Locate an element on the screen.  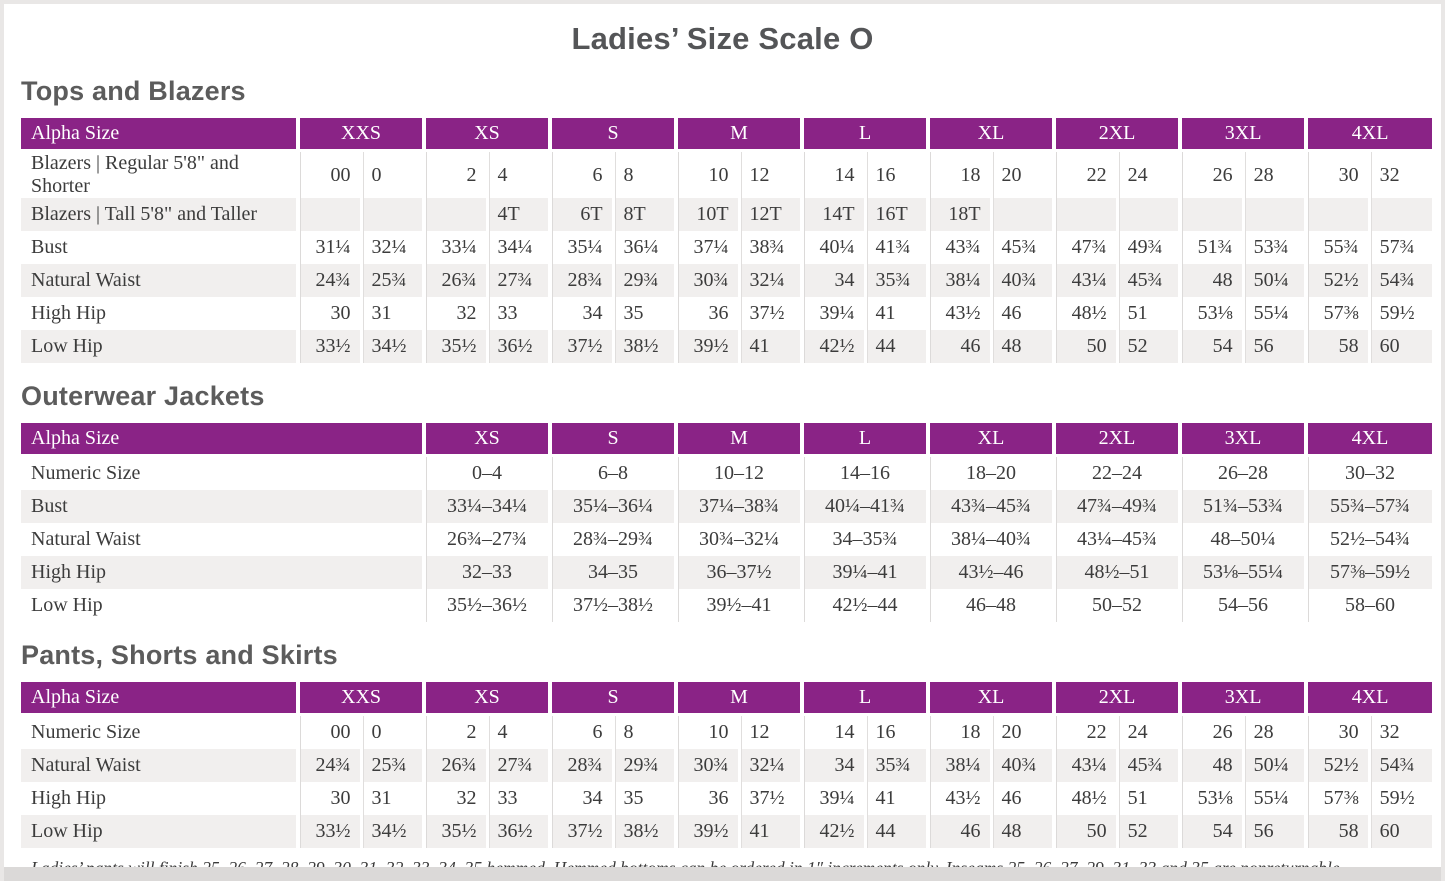
size-value-cell: 34½ is located at coordinates (392, 831).